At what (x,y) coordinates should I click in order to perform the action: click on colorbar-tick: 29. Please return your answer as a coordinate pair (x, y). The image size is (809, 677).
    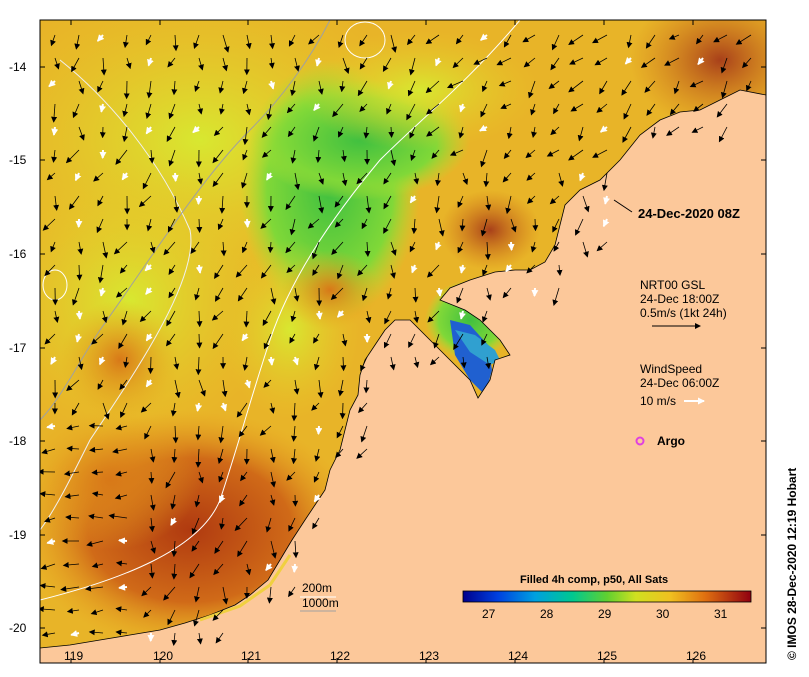
    Looking at the image, I should click on (604, 614).